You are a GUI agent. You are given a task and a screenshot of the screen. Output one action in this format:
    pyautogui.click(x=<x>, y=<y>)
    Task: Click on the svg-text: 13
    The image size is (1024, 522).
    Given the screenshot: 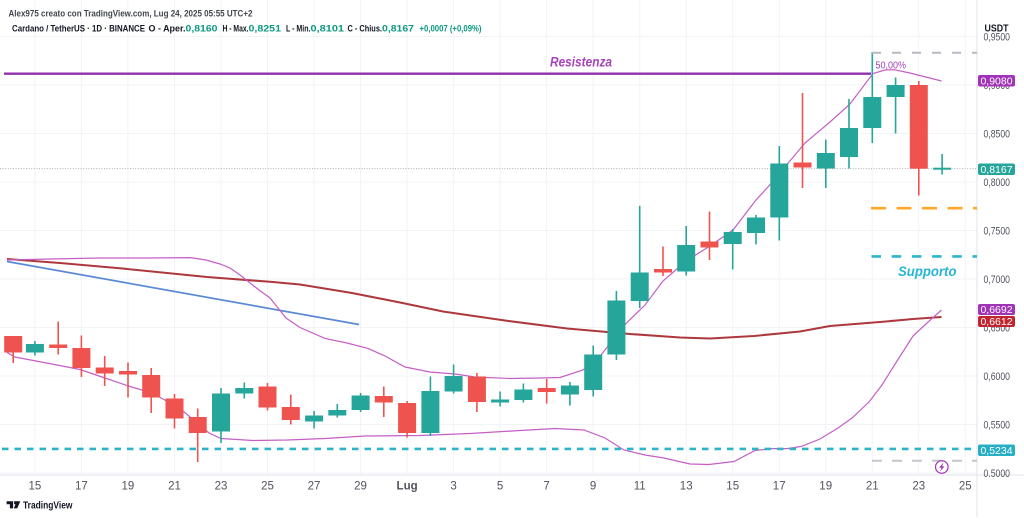 What is the action you would take?
    pyautogui.click(x=686, y=487)
    